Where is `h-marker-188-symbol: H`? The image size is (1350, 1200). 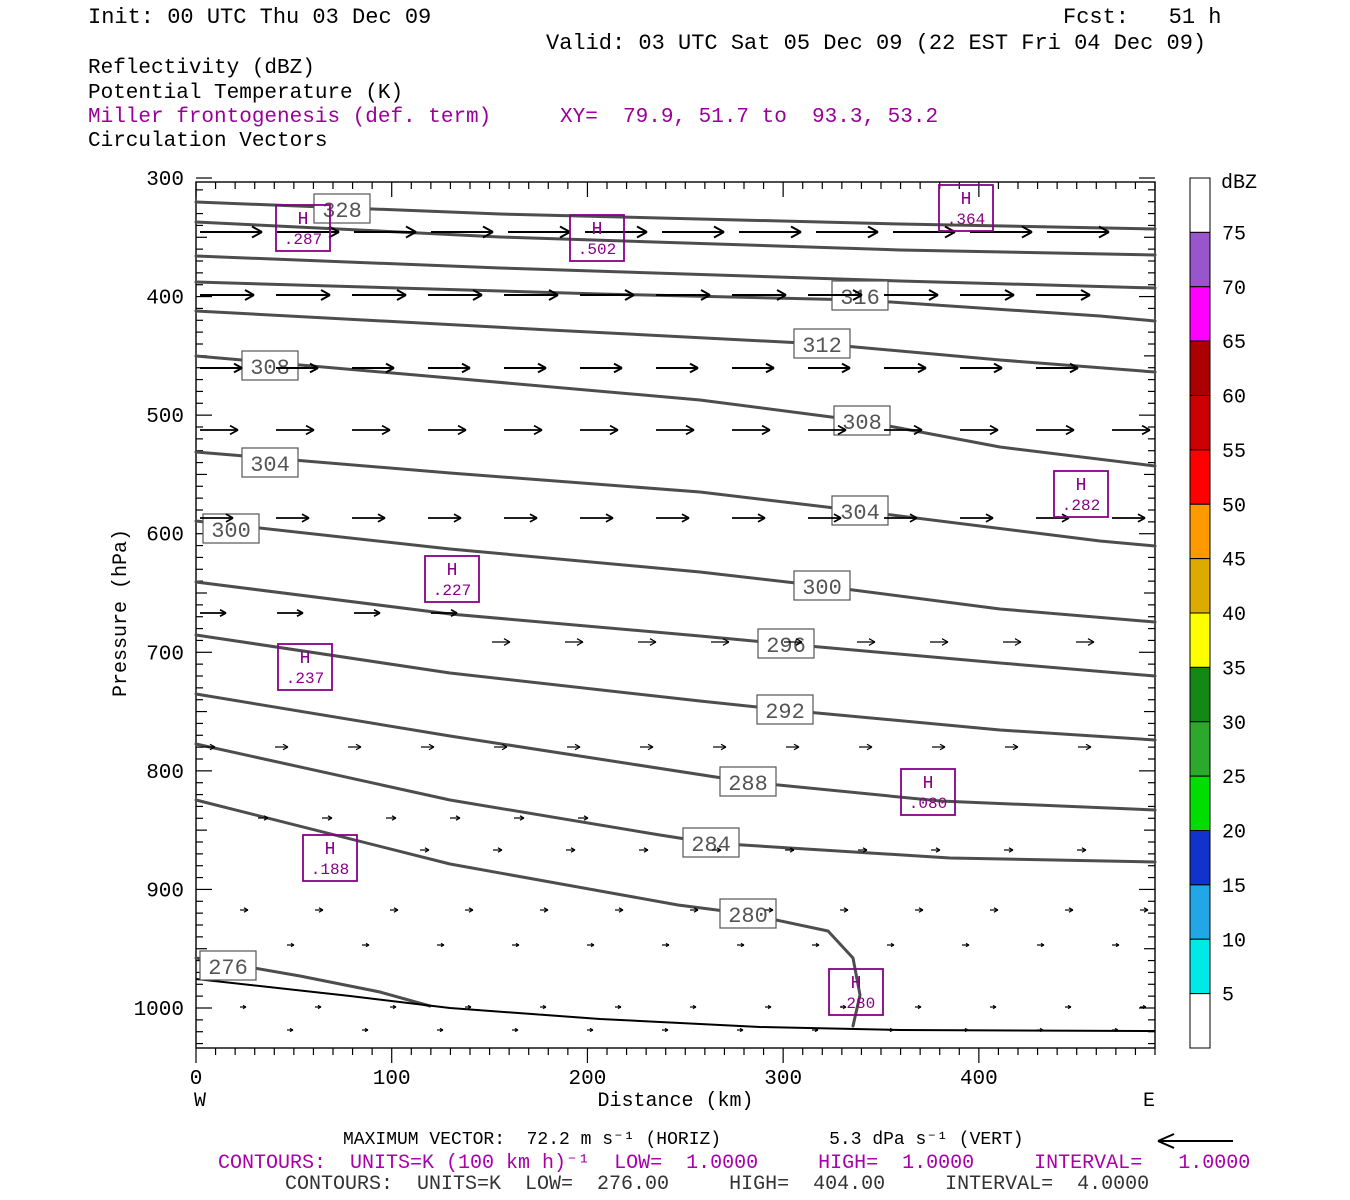
h-marker-188-symbol: H is located at coordinates (330, 850).